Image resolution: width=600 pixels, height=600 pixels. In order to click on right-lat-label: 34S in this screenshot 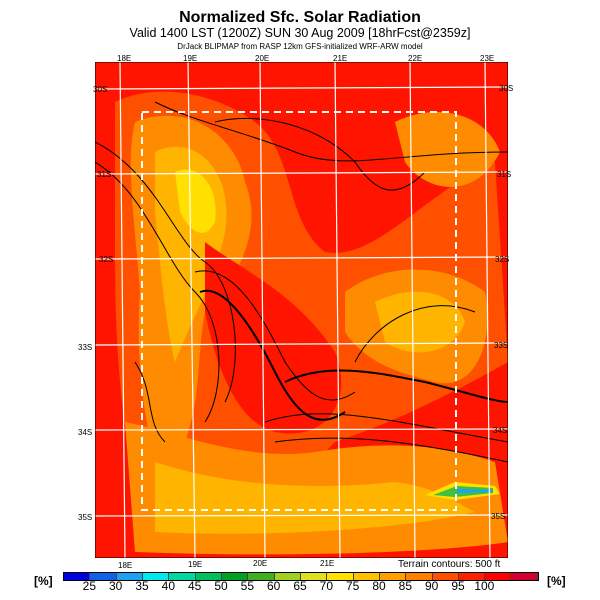, I will do `click(500, 430)`.